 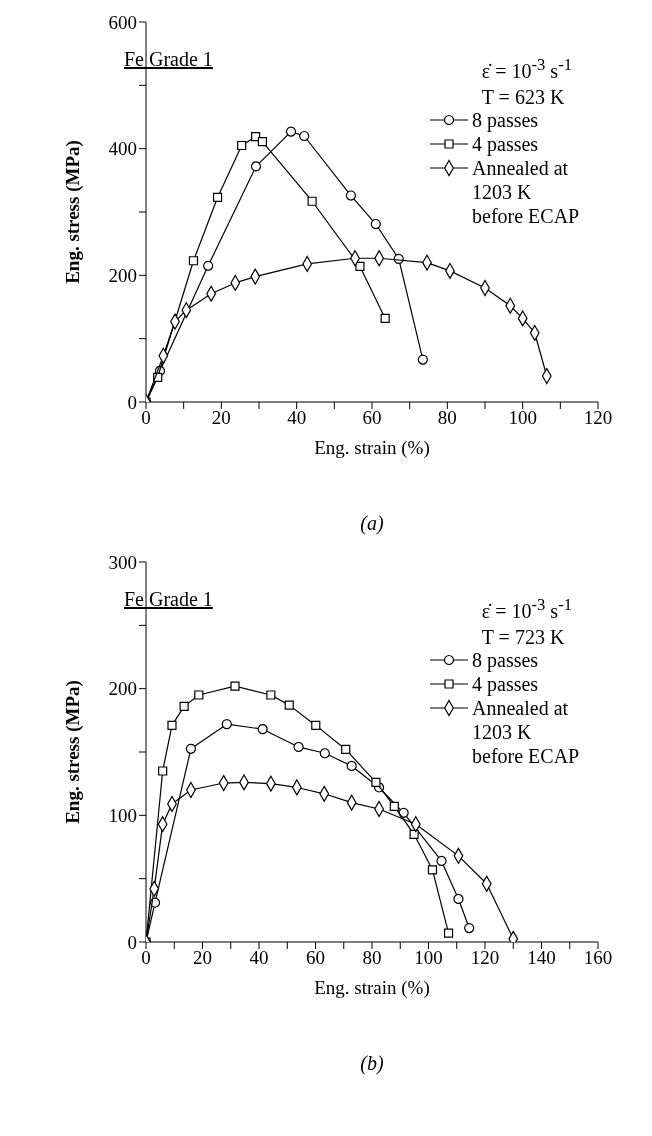 What do you see at coordinates (122, 816) in the screenshot?
I see `y-tick-label: 100` at bounding box center [122, 816].